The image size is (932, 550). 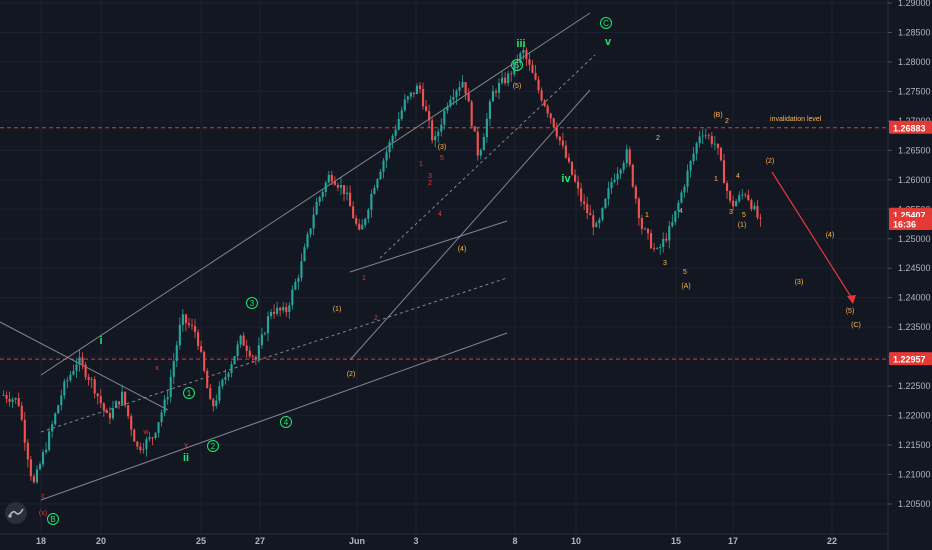 What do you see at coordinates (914, 4) in the screenshot?
I see `y-tick-label: 1.29000` at bounding box center [914, 4].